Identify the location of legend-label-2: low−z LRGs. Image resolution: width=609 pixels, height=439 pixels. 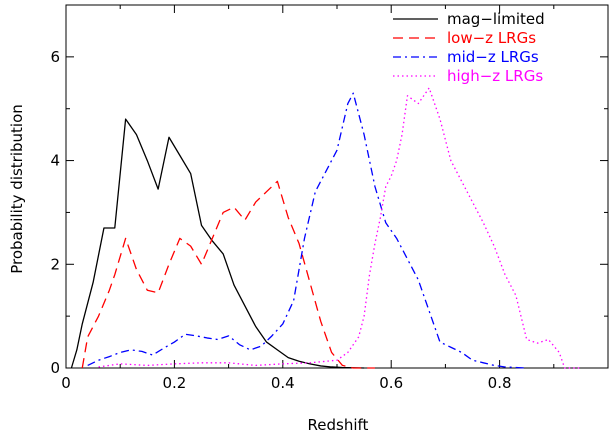
(491, 38).